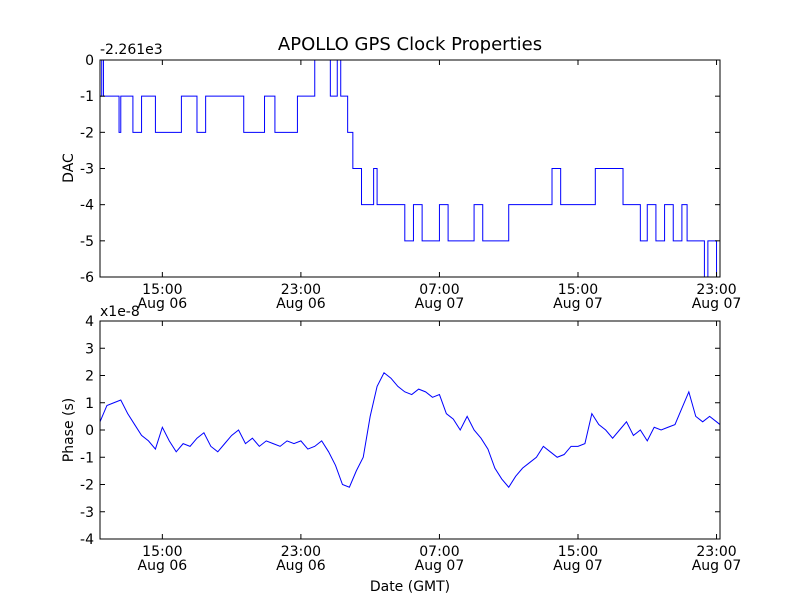 This screenshot has height=600, width=800. I want to click on phase-y-tick-label: 2, so click(89, 377).